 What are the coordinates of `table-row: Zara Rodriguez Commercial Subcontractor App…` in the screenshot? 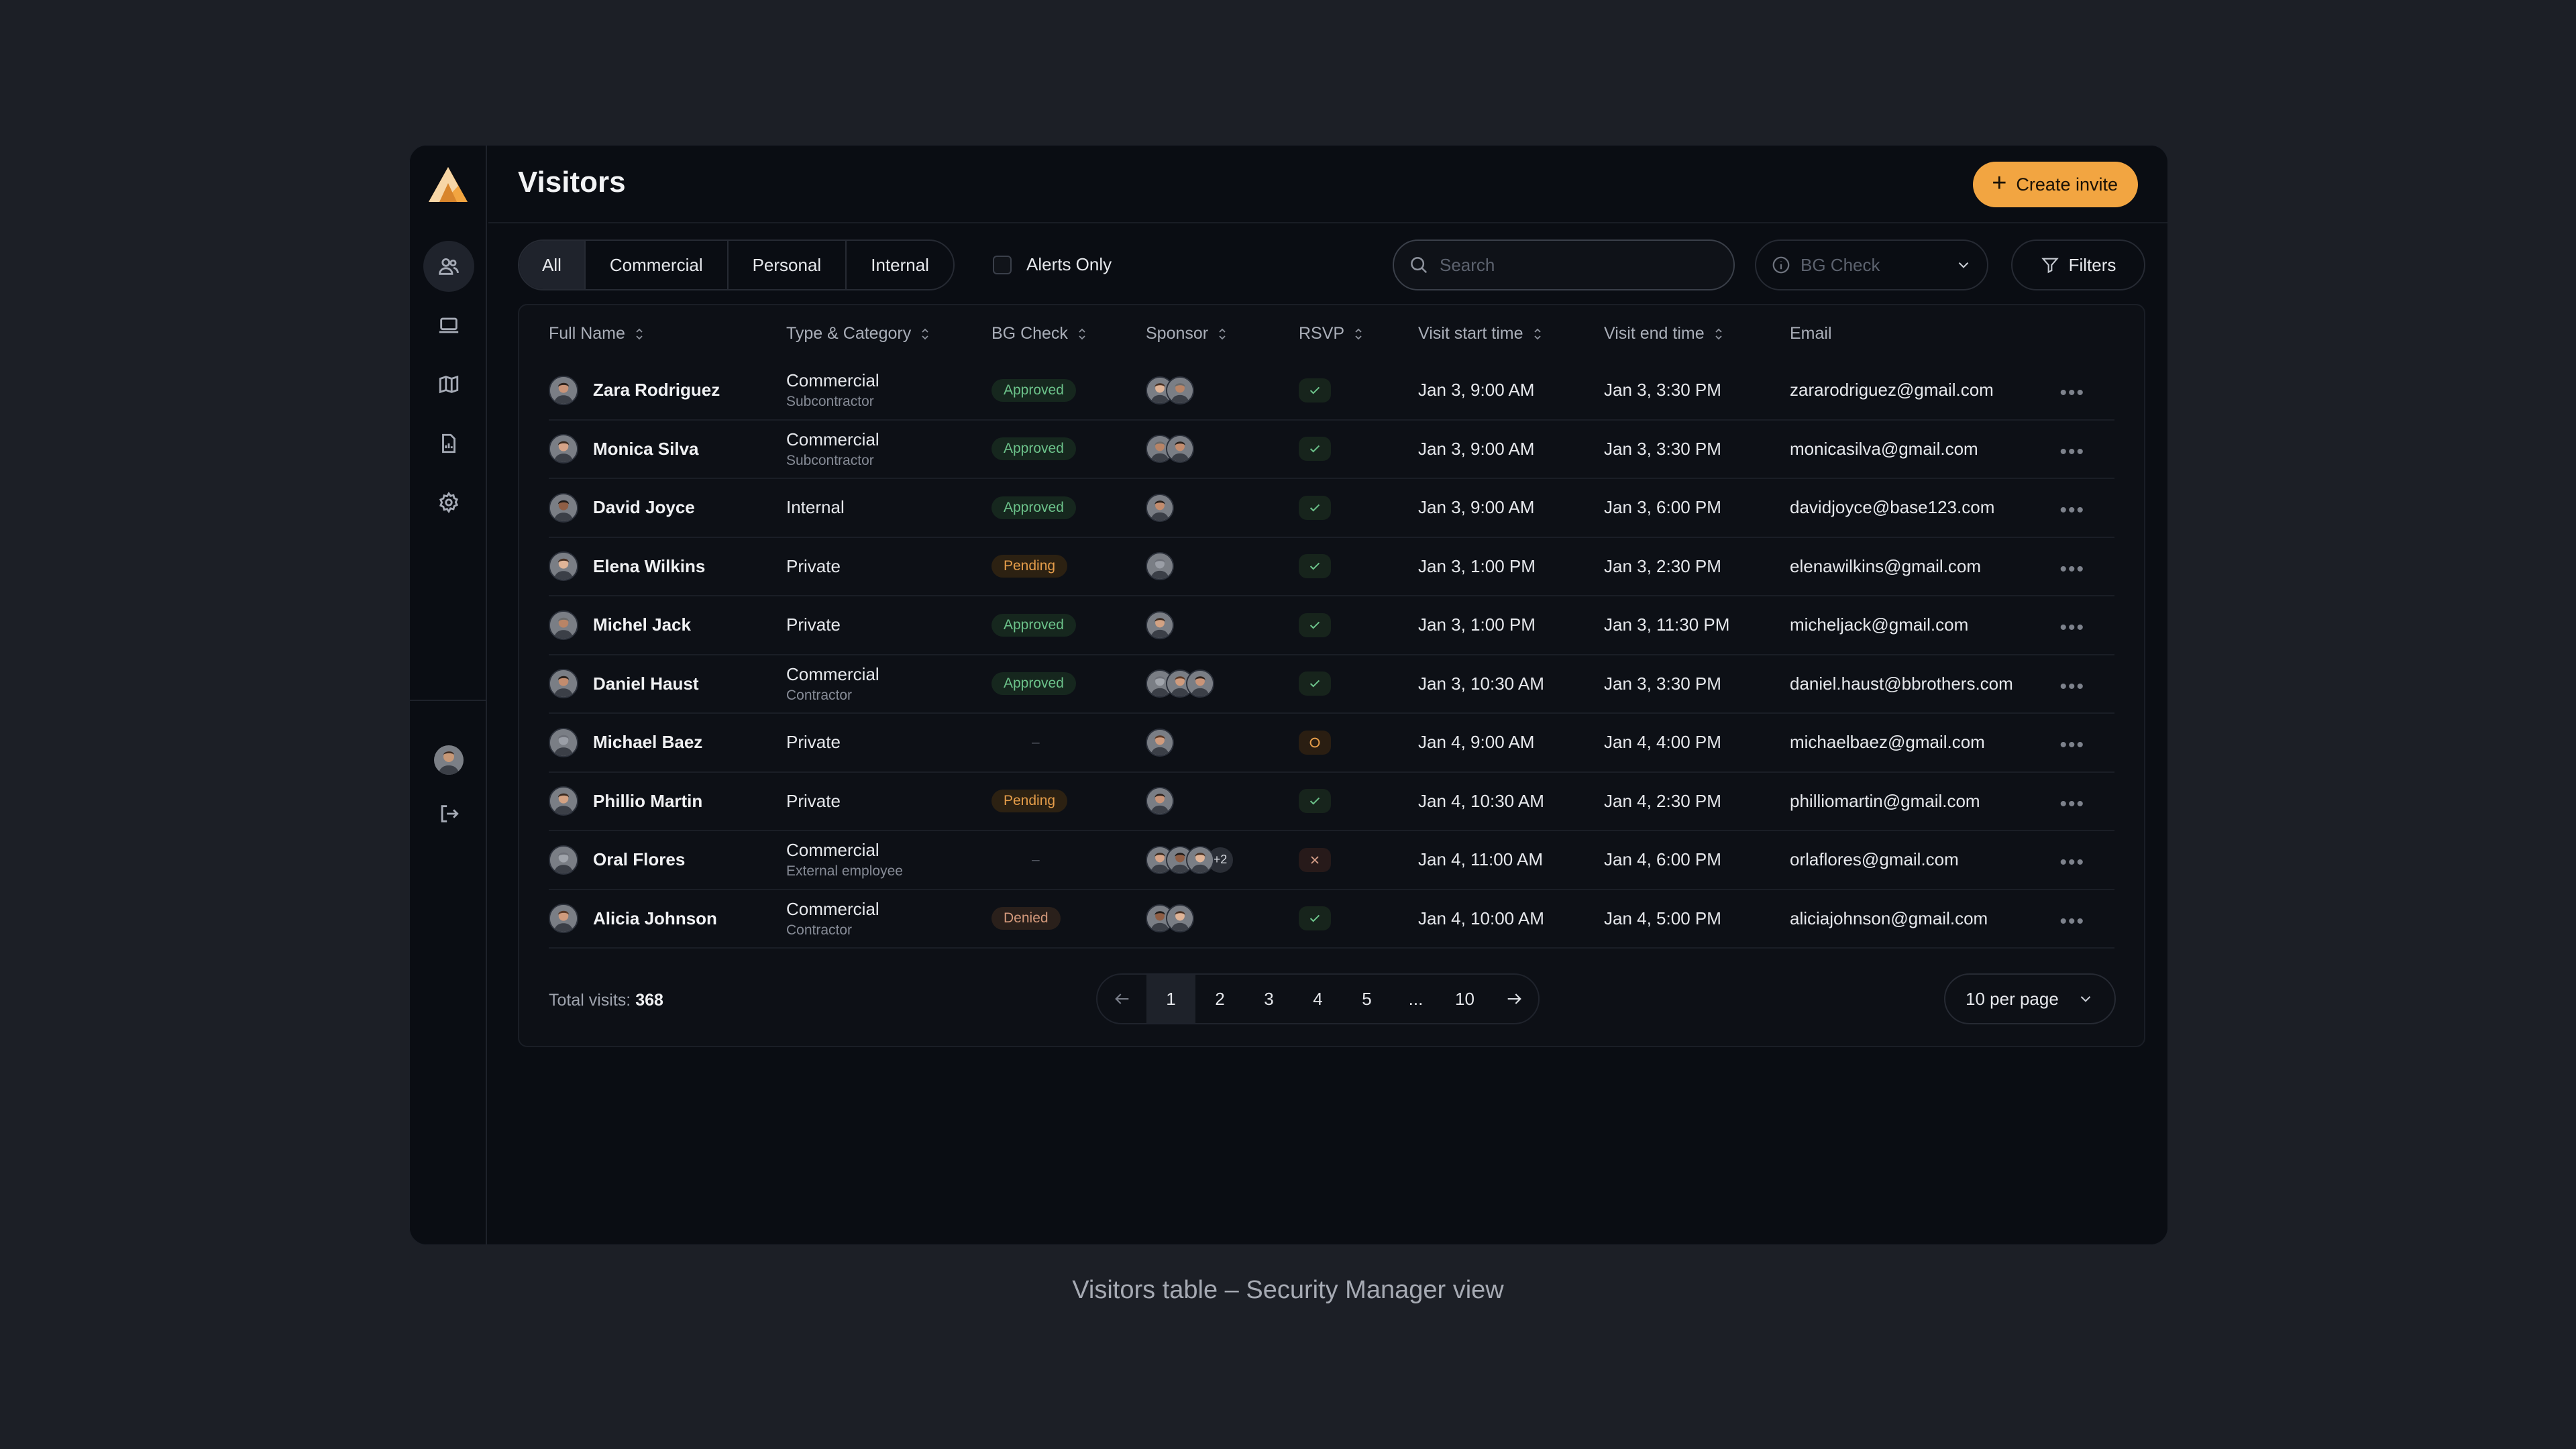 It's located at (1331, 391).